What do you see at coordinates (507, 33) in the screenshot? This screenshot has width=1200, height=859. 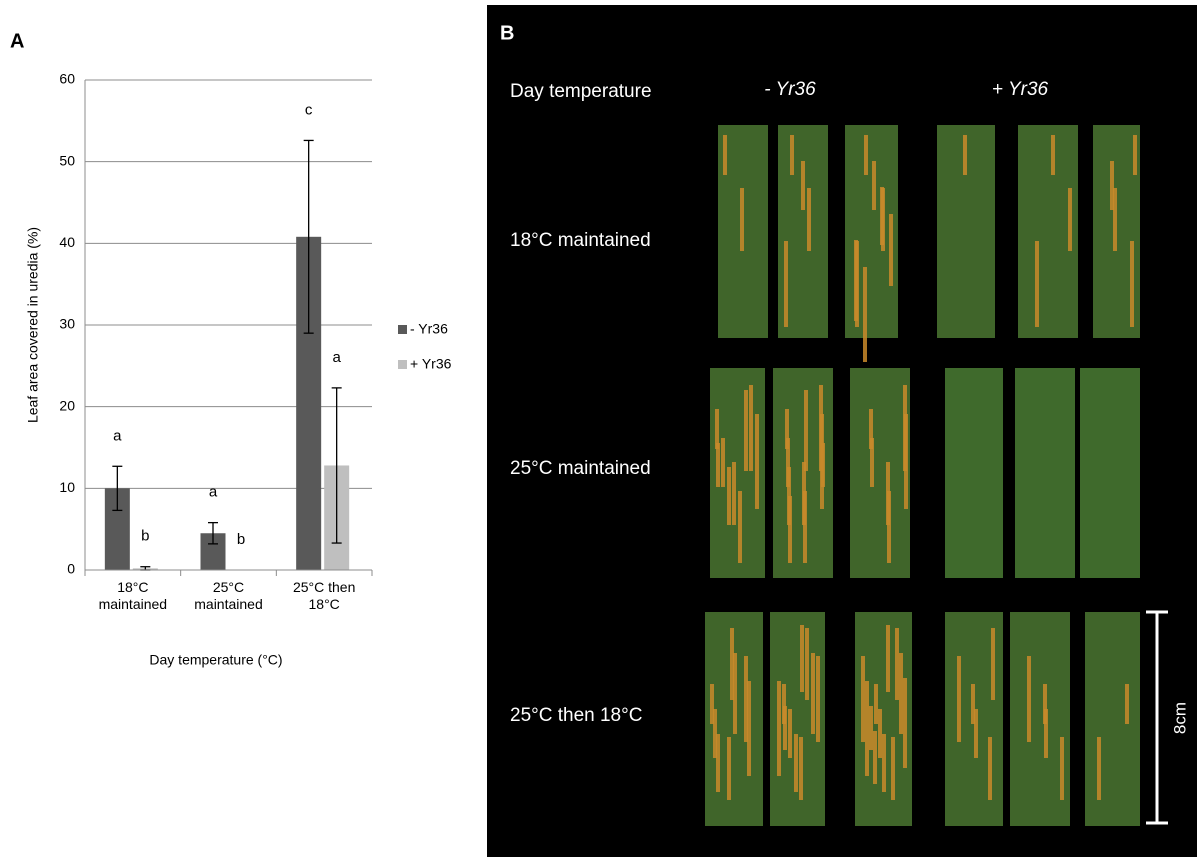 I see `panel-label: B` at bounding box center [507, 33].